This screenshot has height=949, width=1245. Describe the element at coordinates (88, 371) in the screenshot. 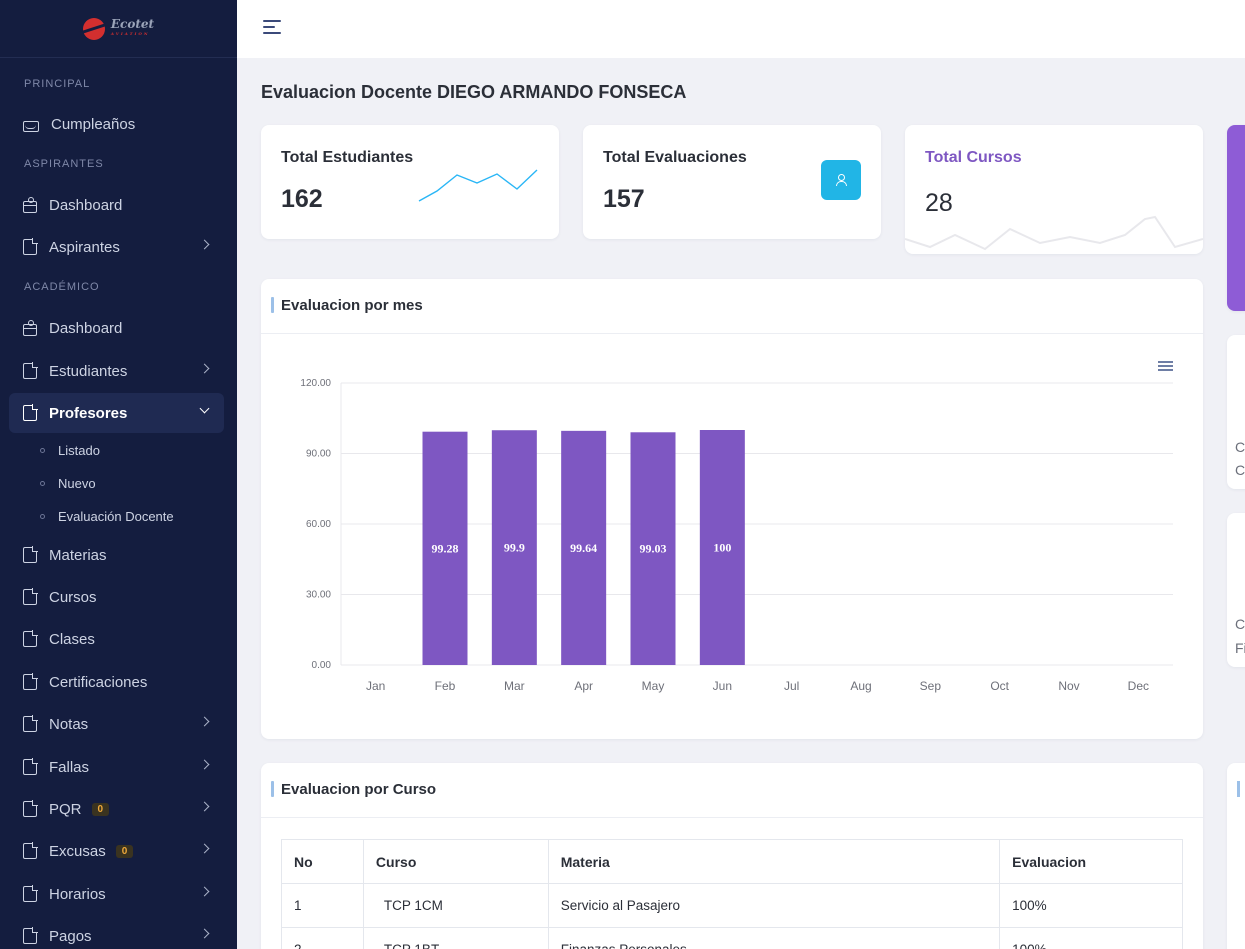

I see `sidebar-item-label: Estudiantes` at that location.